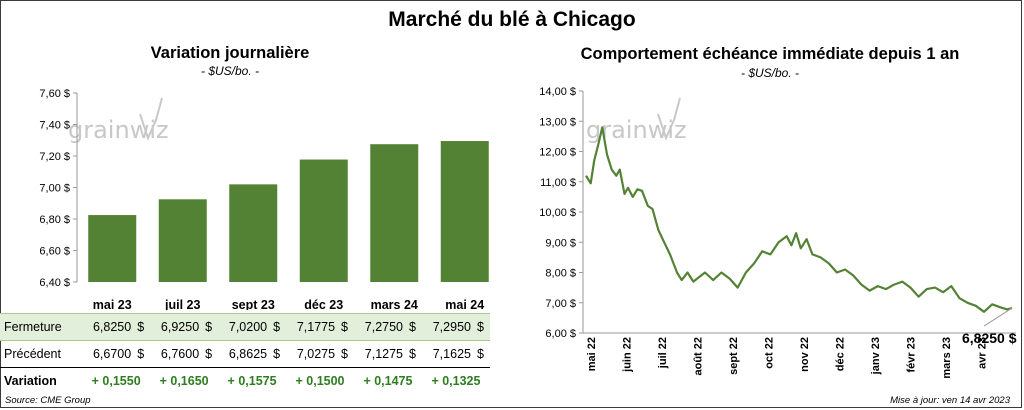  Describe the element at coordinates (54, 283) in the screenshot. I see `y-tick-label: 6,40 $` at that location.